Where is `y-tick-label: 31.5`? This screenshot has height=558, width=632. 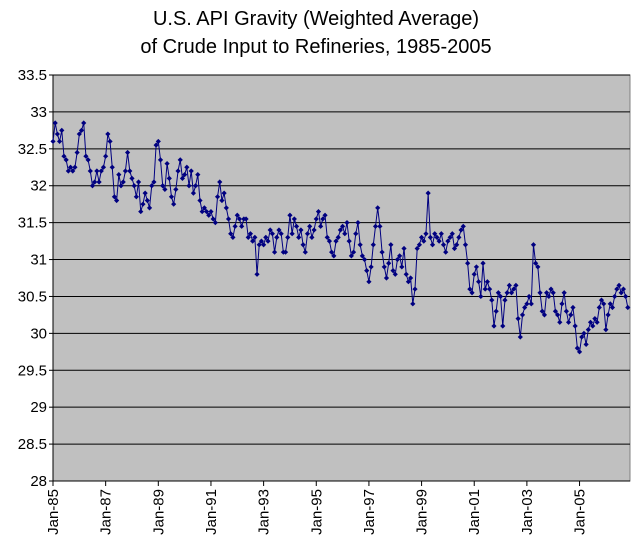 y-tick-label: 31.5 is located at coordinates (32, 223).